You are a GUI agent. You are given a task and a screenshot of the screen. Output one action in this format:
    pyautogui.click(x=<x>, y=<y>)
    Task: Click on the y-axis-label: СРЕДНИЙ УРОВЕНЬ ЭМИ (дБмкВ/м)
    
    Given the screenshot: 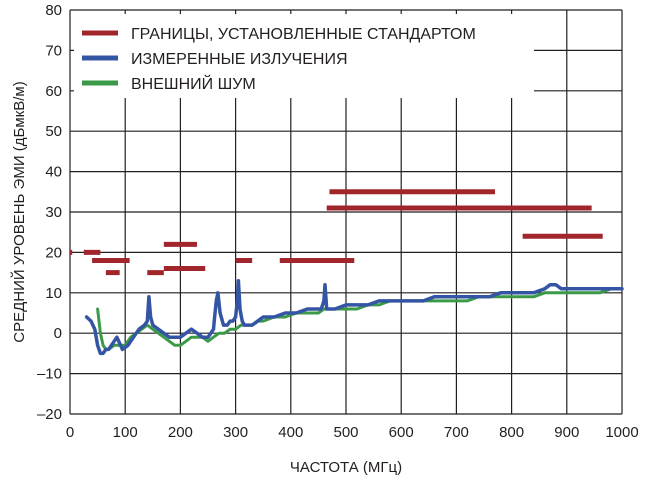 What is the action you would take?
    pyautogui.click(x=19, y=211)
    